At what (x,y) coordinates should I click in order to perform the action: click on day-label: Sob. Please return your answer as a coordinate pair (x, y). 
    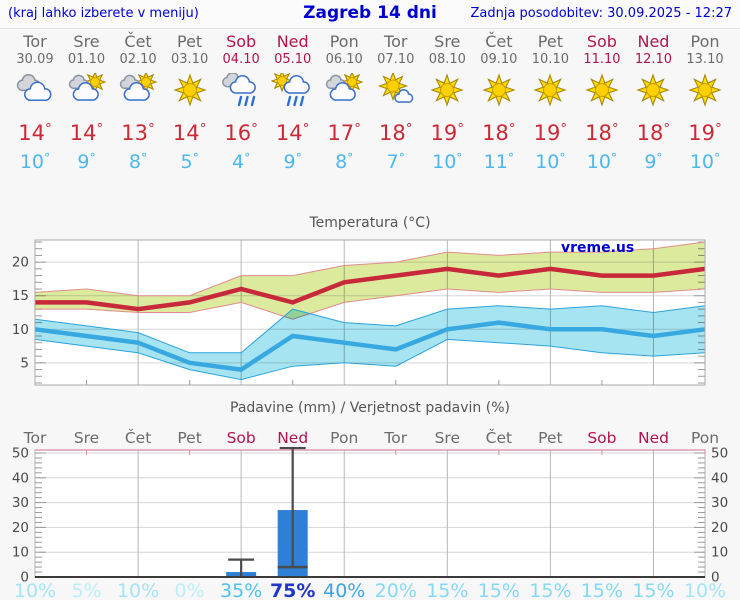
    Looking at the image, I should click on (601, 438).